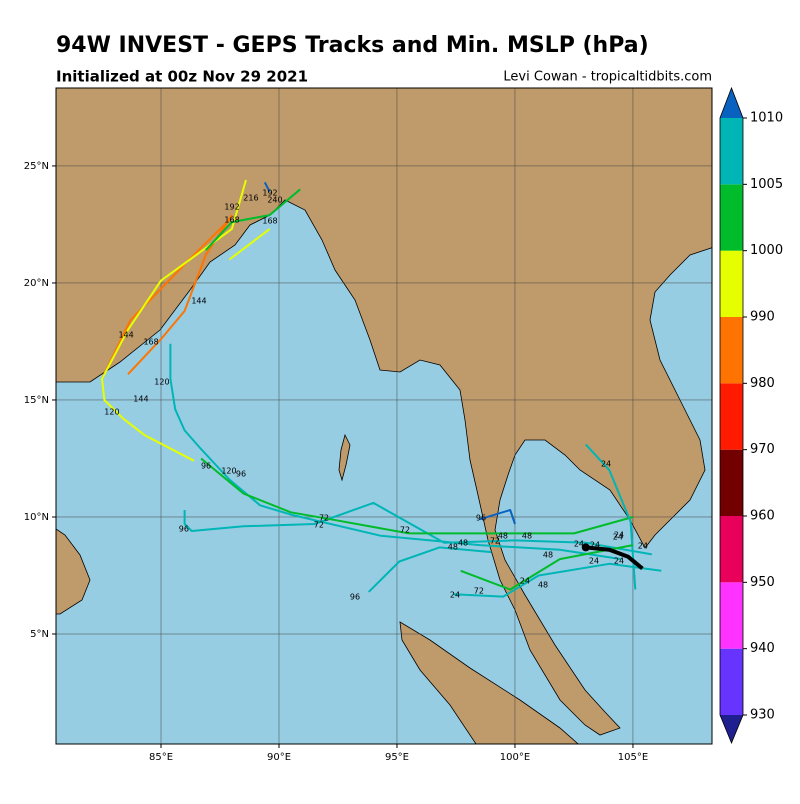  I want to click on hour-label: 240, so click(274, 199).